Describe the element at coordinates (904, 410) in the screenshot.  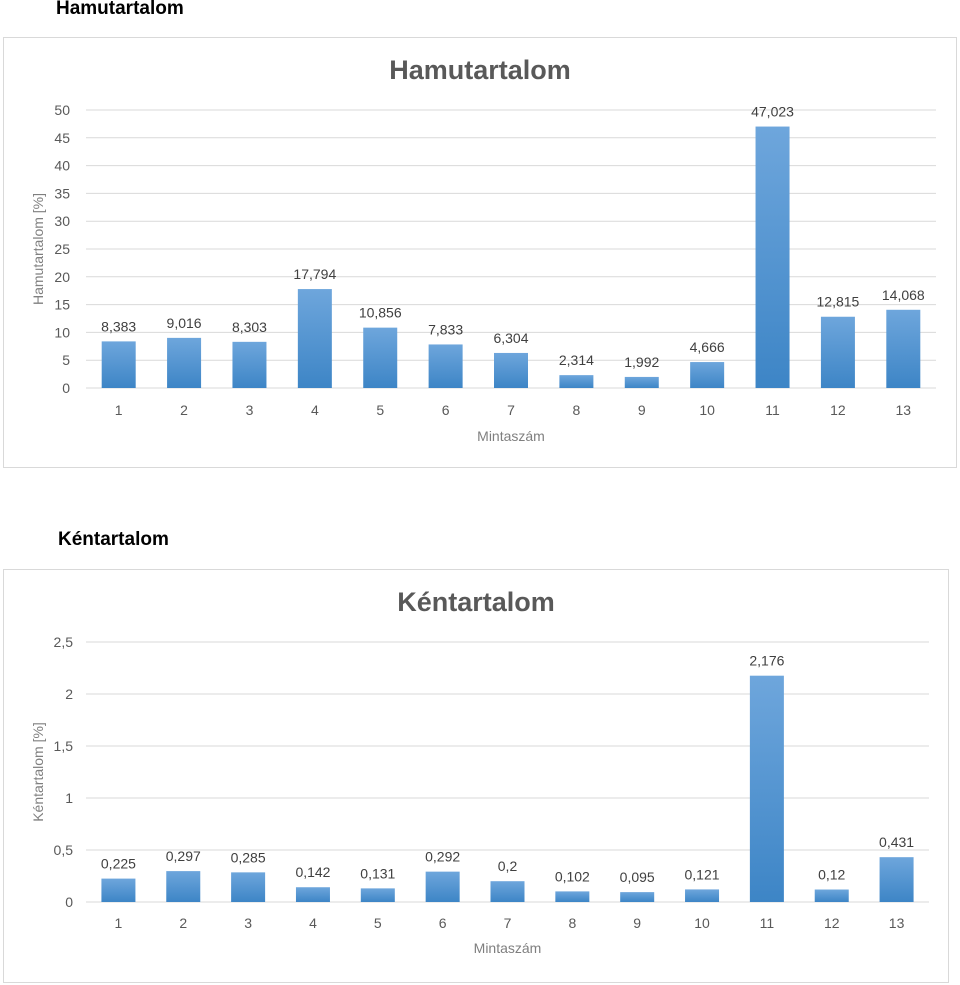
I see `chart-1-xtick-label: 13` at that location.